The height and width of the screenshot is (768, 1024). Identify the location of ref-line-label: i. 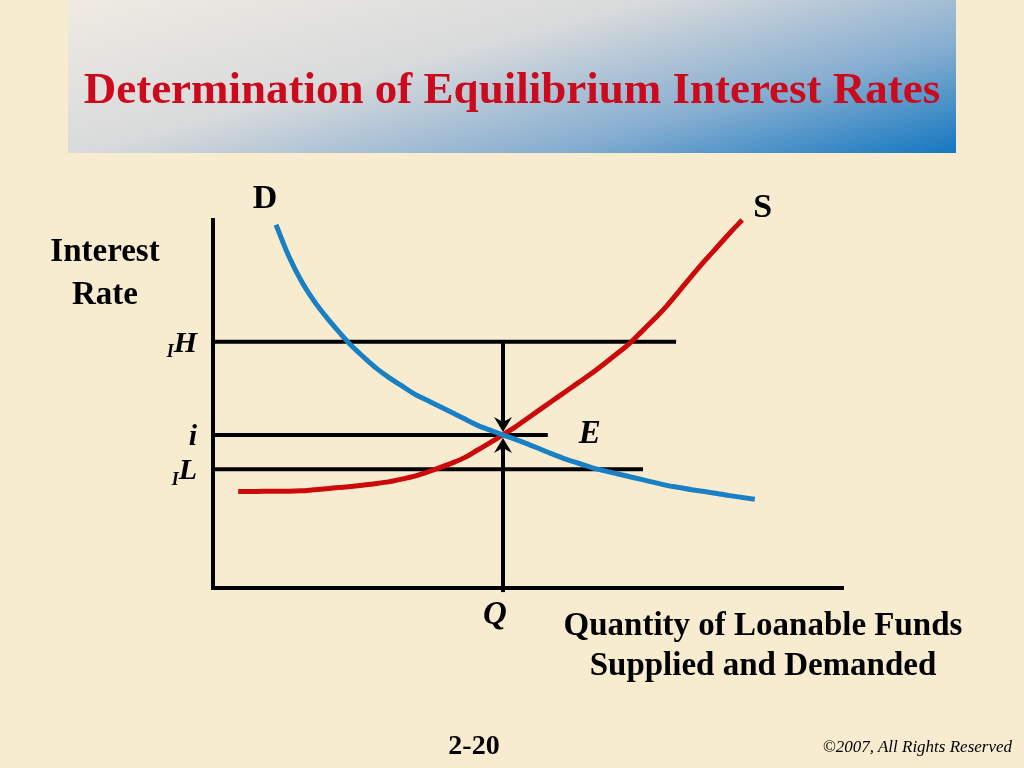
(193, 434).